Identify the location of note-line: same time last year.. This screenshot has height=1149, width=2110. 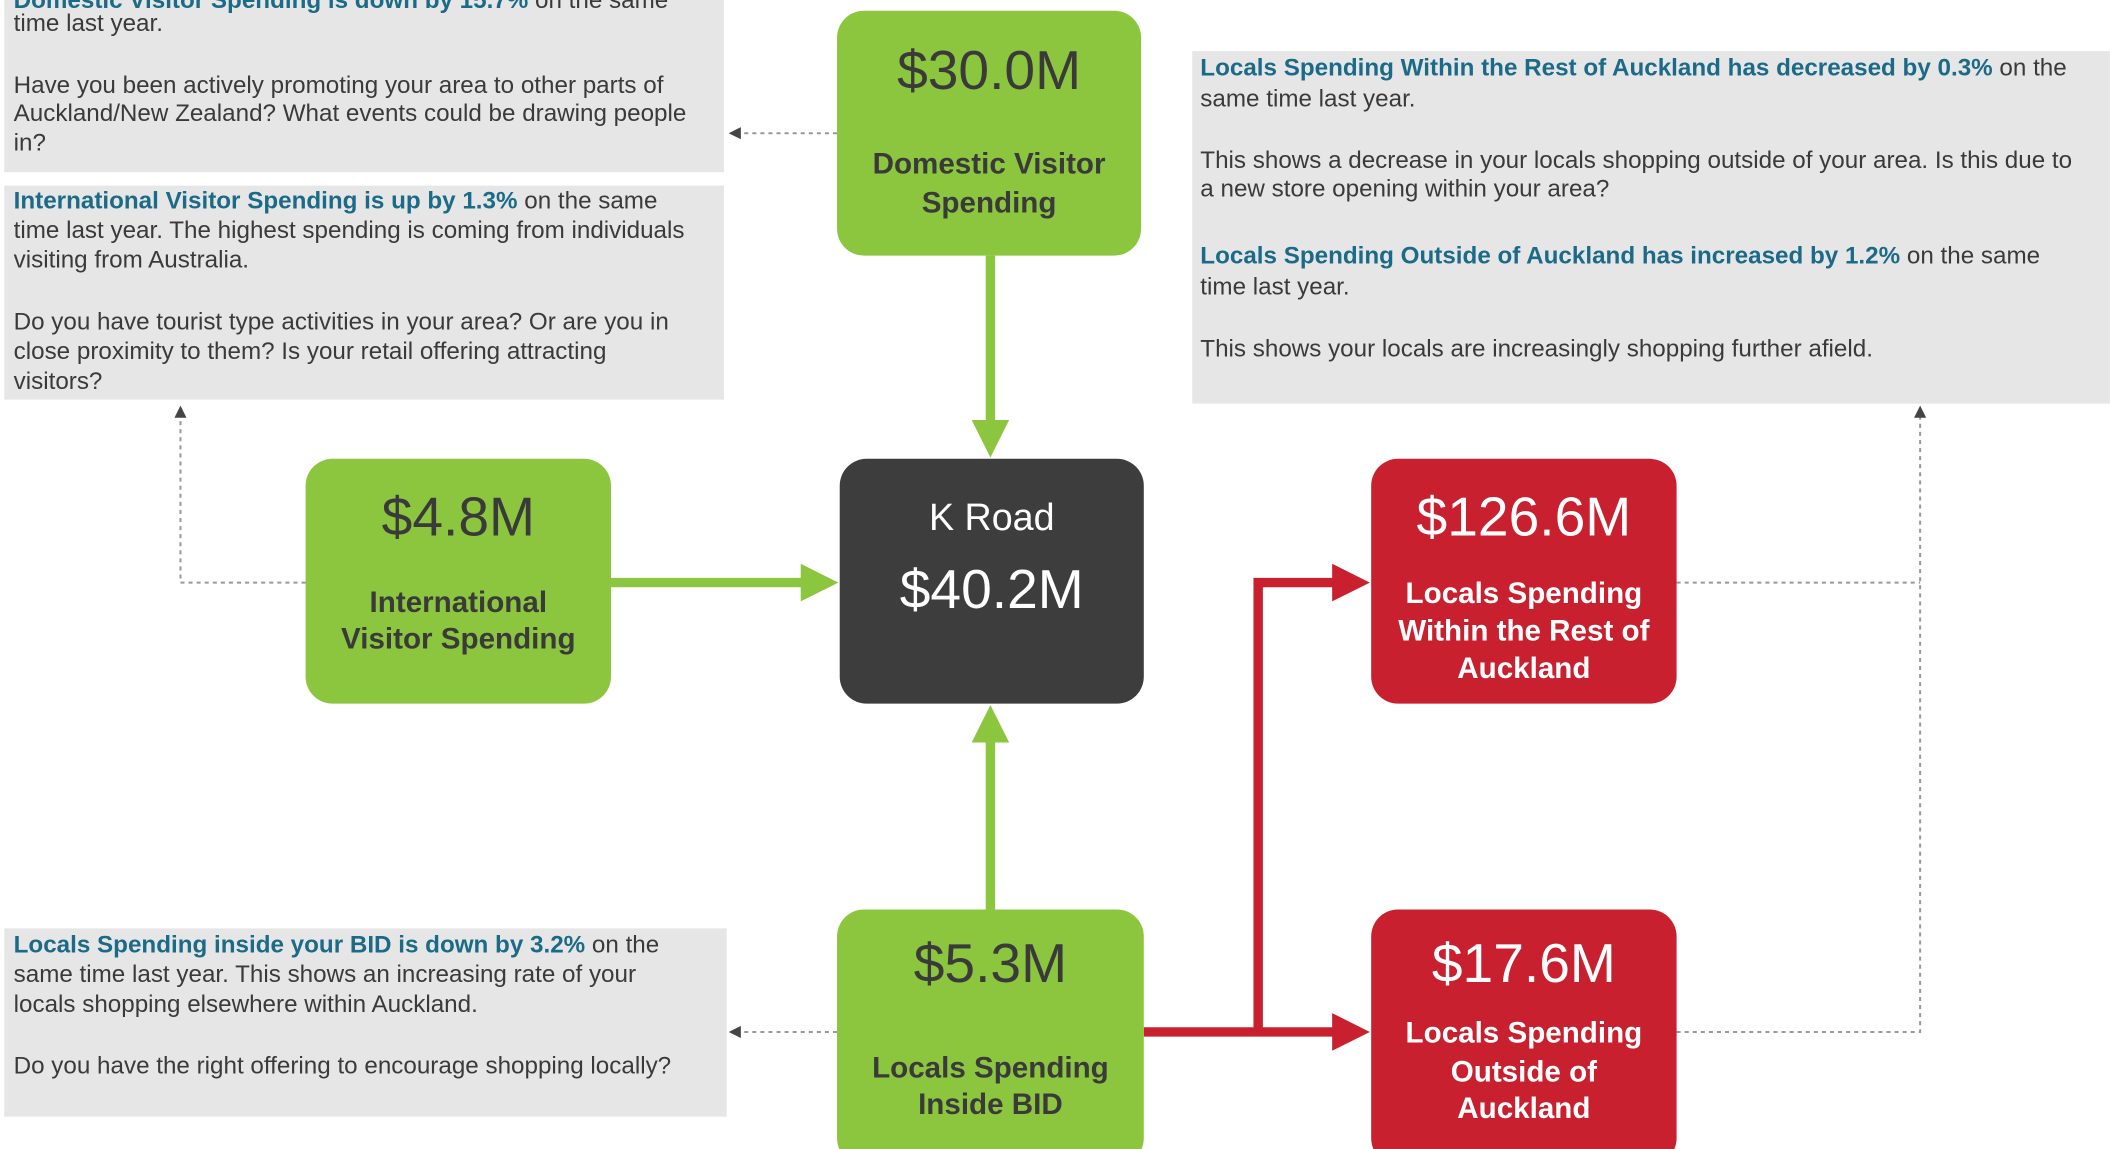
(1307, 98).